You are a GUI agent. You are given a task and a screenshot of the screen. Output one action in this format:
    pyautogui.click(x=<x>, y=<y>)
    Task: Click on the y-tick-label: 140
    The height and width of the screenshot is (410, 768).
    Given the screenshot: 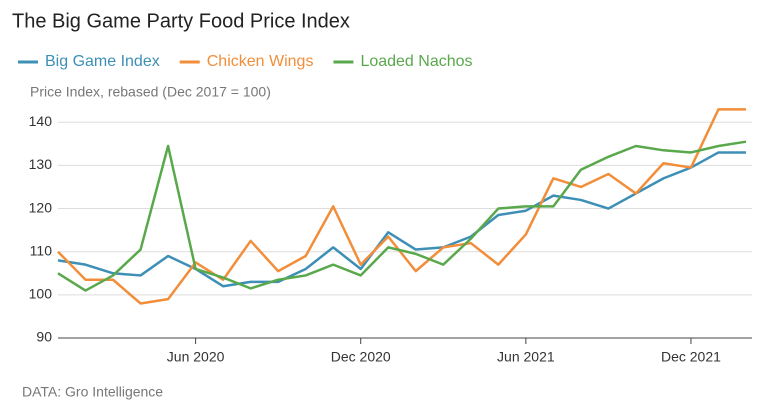 What is the action you would take?
    pyautogui.click(x=41, y=121)
    